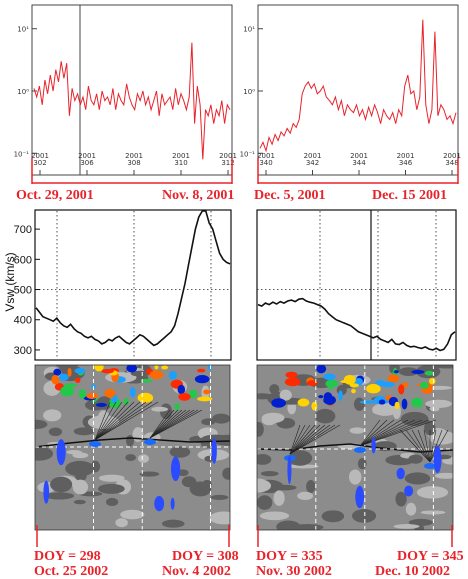 The height and width of the screenshot is (579, 468). Describe the element at coordinates (39, 163) in the screenshot. I see `xtick-label: 302` at that location.